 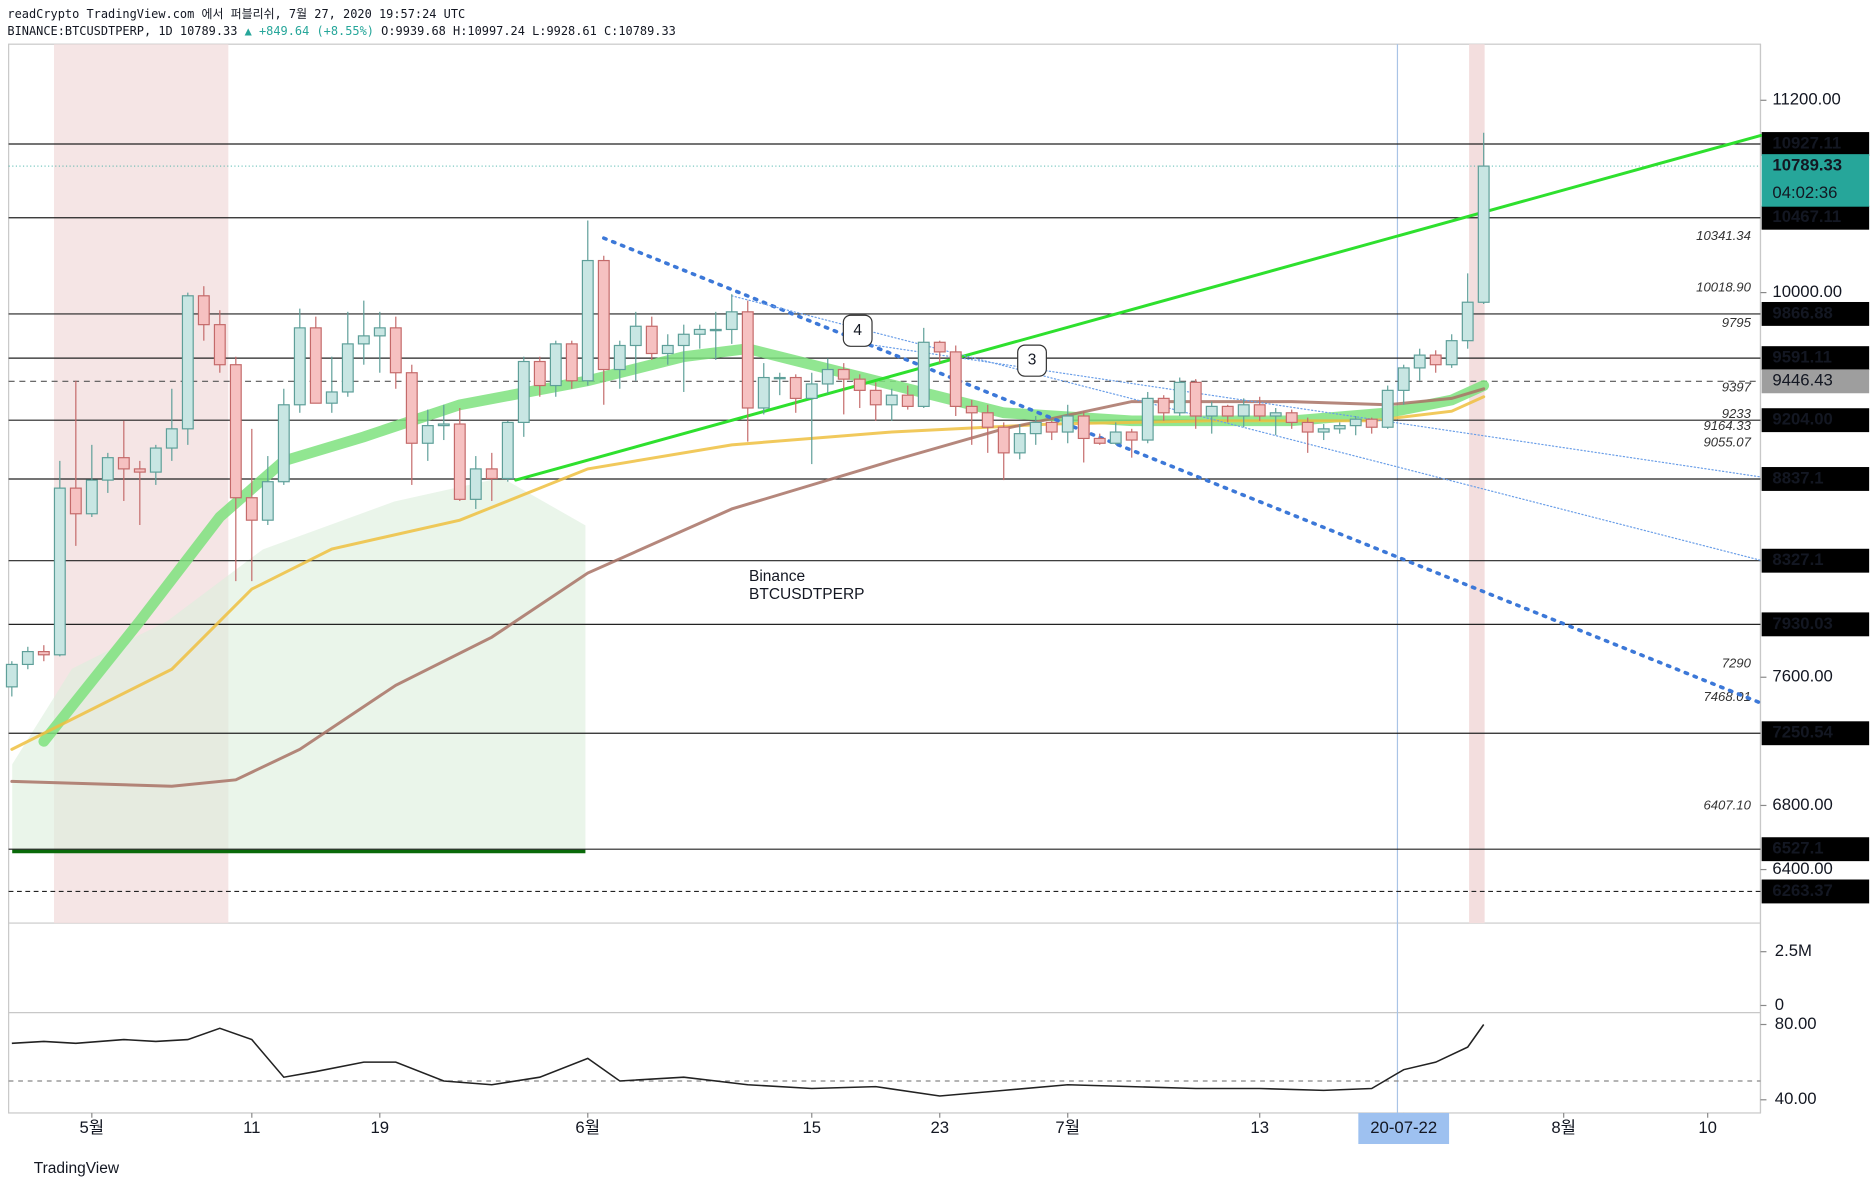 What do you see at coordinates (1807, 165) in the screenshot?
I see `price-tag-label: 10789.33` at bounding box center [1807, 165].